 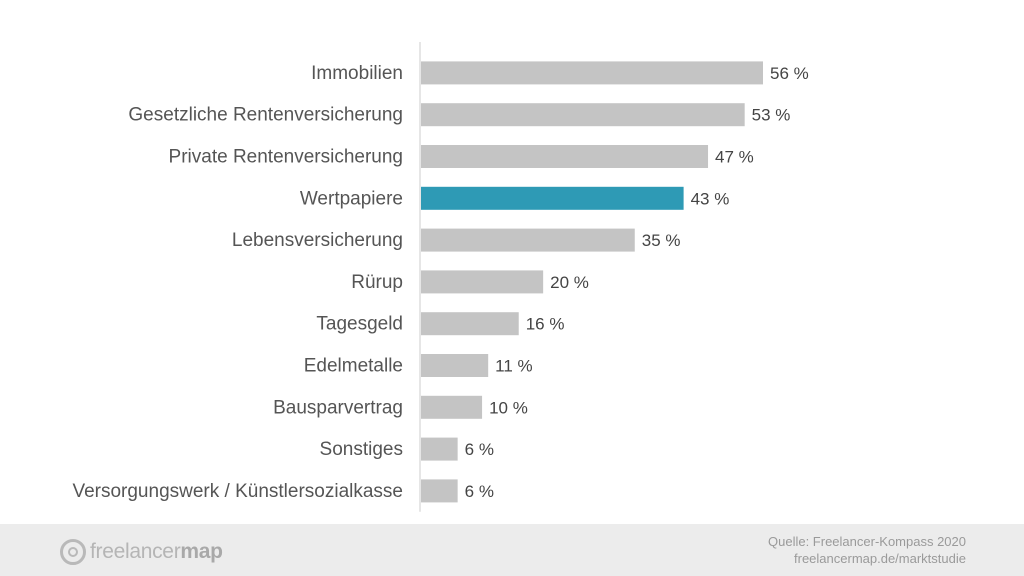 What do you see at coordinates (73, 552) in the screenshot?
I see `logo-mark-icon` at bounding box center [73, 552].